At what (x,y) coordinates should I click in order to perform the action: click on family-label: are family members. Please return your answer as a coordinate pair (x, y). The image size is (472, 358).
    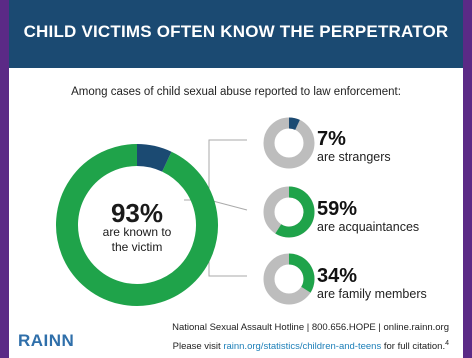
    Looking at the image, I should click on (372, 294).